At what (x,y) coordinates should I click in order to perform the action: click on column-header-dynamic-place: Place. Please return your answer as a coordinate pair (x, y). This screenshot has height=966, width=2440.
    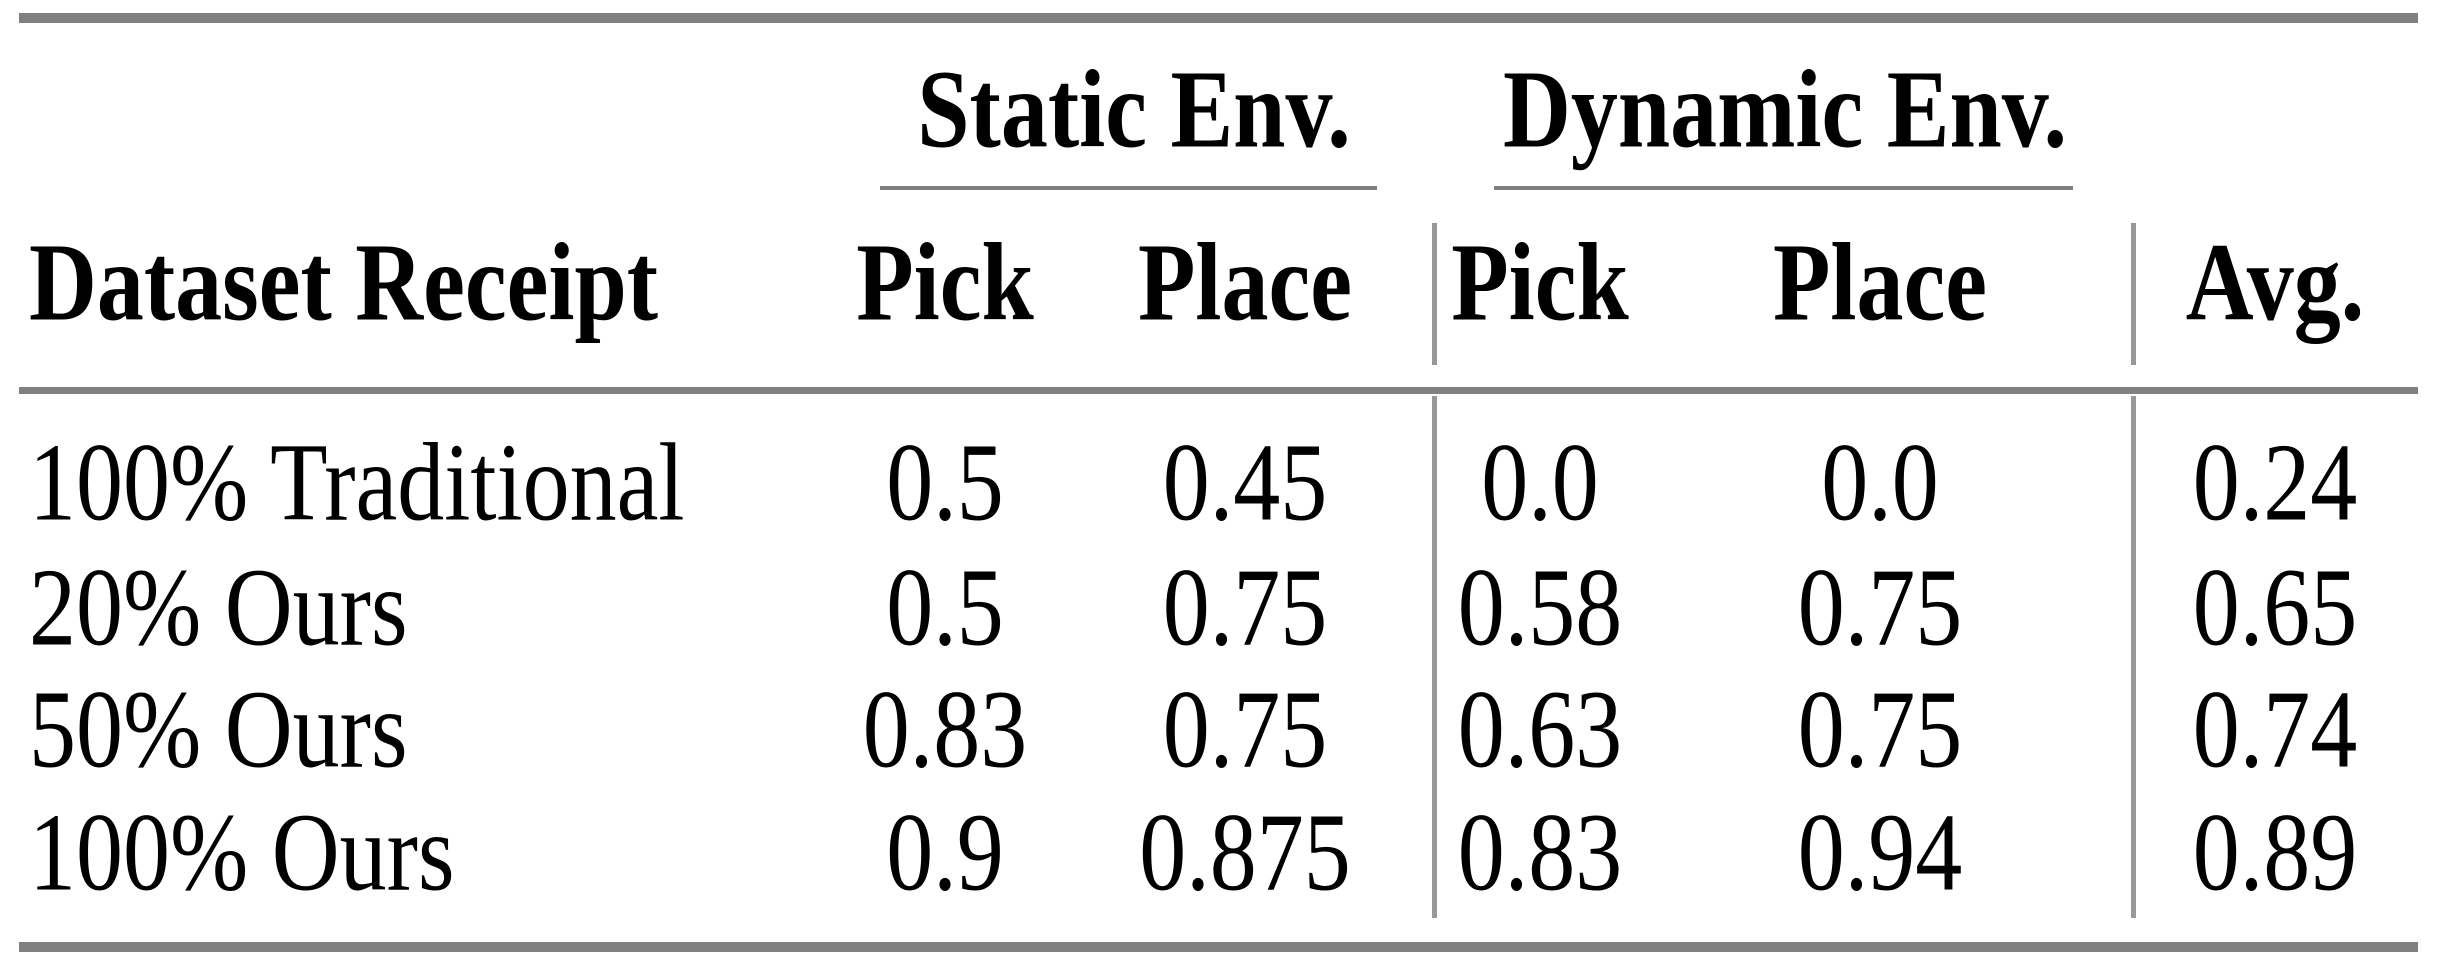
    Looking at the image, I should click on (1880, 283).